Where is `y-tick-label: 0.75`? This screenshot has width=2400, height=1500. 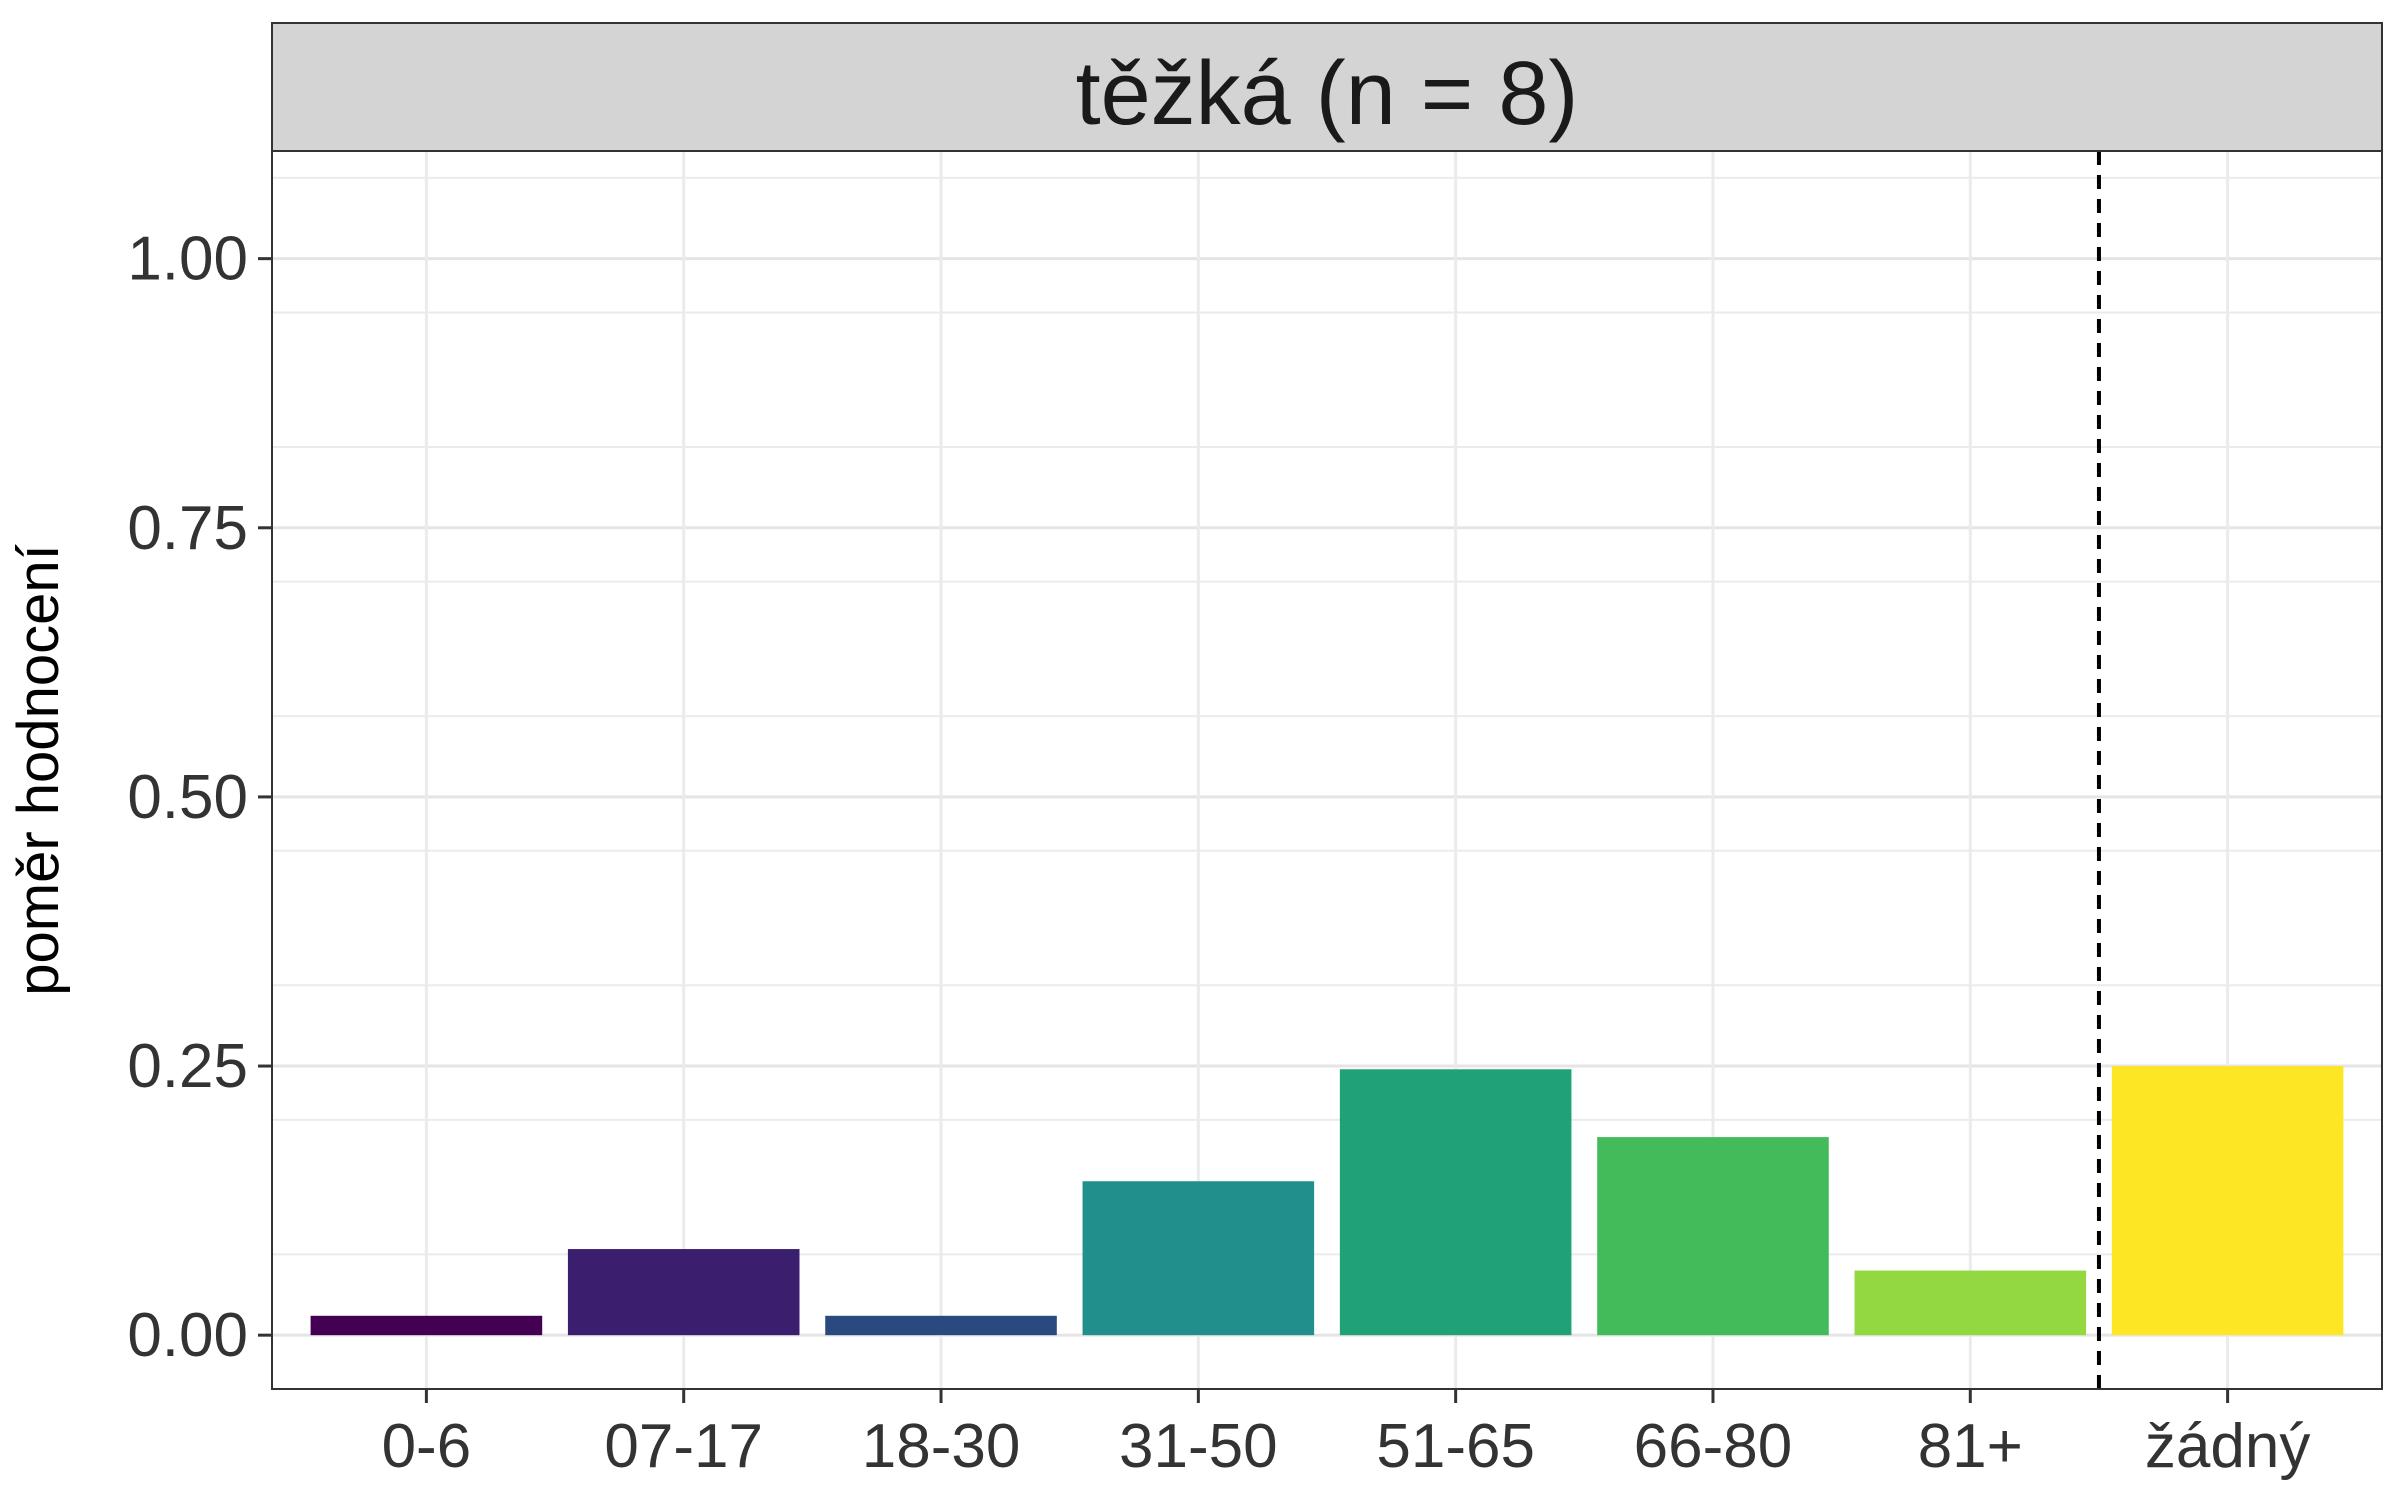
y-tick-label: 0.75 is located at coordinates (187, 528).